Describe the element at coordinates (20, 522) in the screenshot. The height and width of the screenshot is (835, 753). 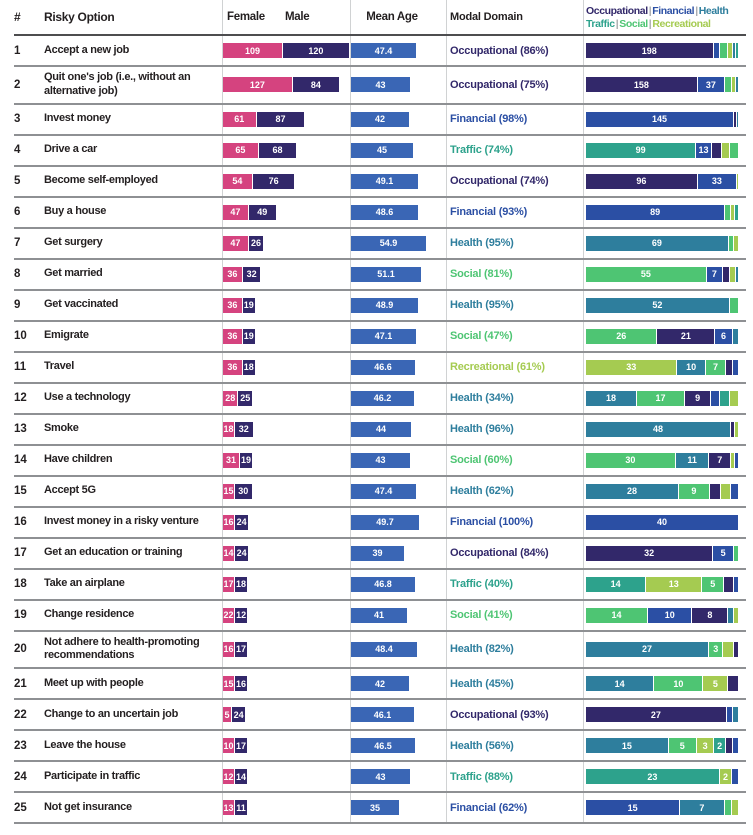
I see `rank-cell: 16` at that location.